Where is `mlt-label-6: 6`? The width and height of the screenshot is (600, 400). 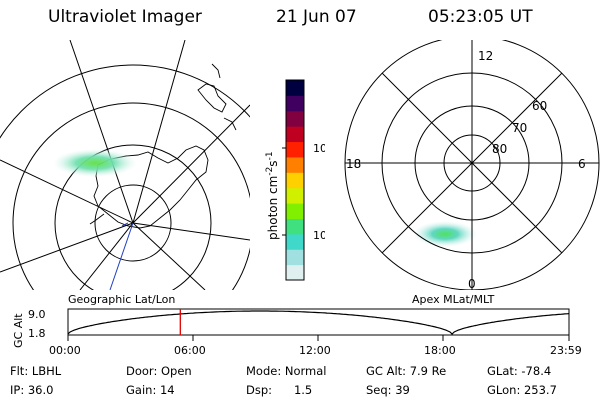 mlt-label-6: 6 is located at coordinates (582, 164).